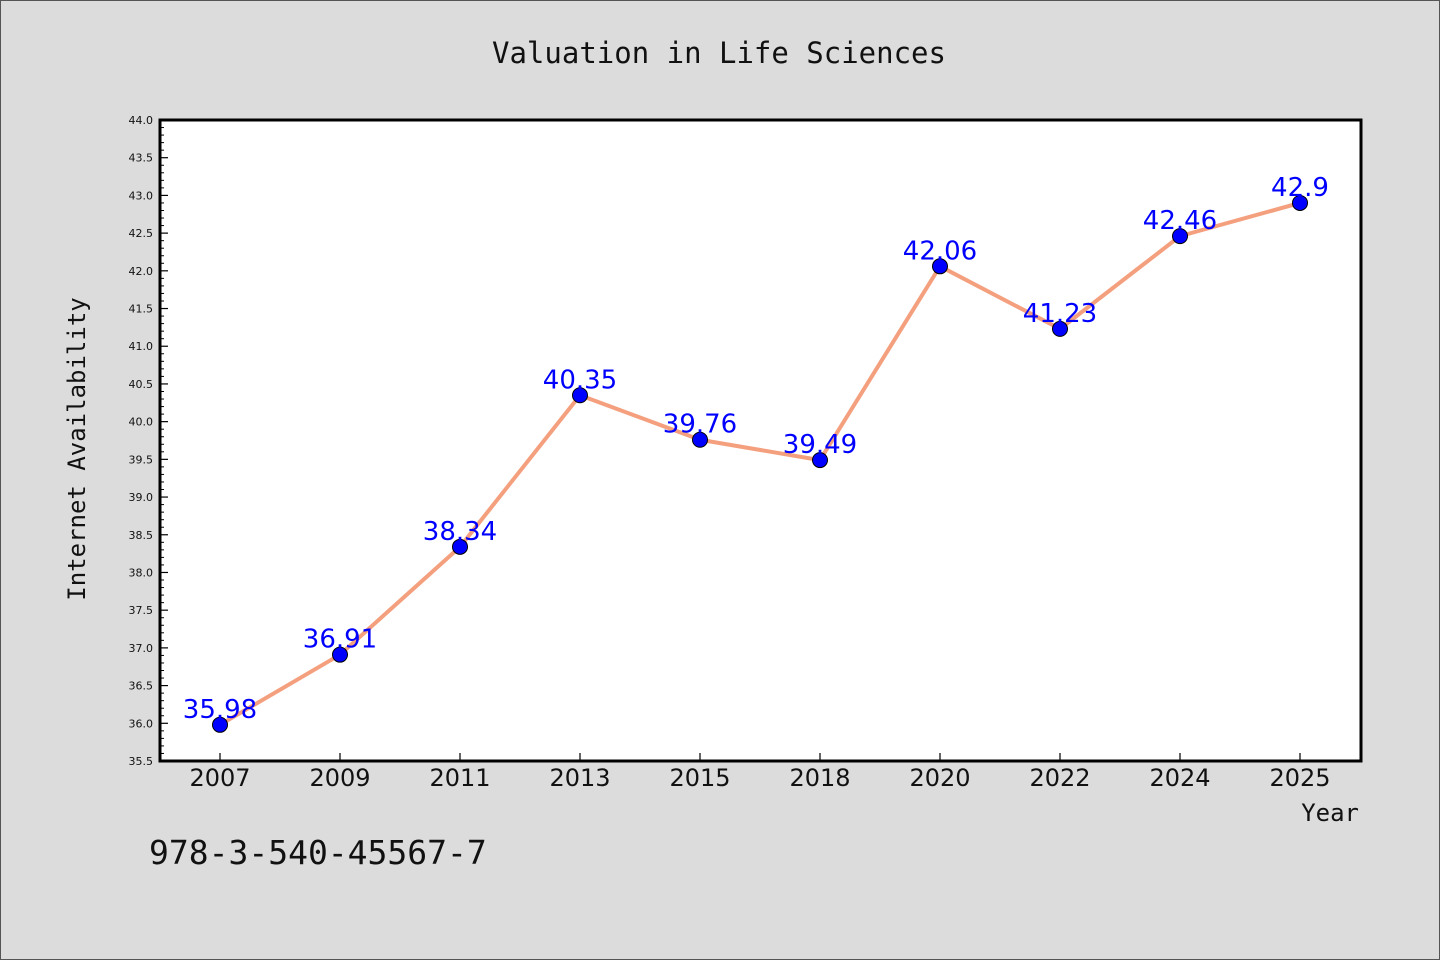 The width and height of the screenshot is (1440, 960). I want to click on data-label: 38.34, so click(460, 532).